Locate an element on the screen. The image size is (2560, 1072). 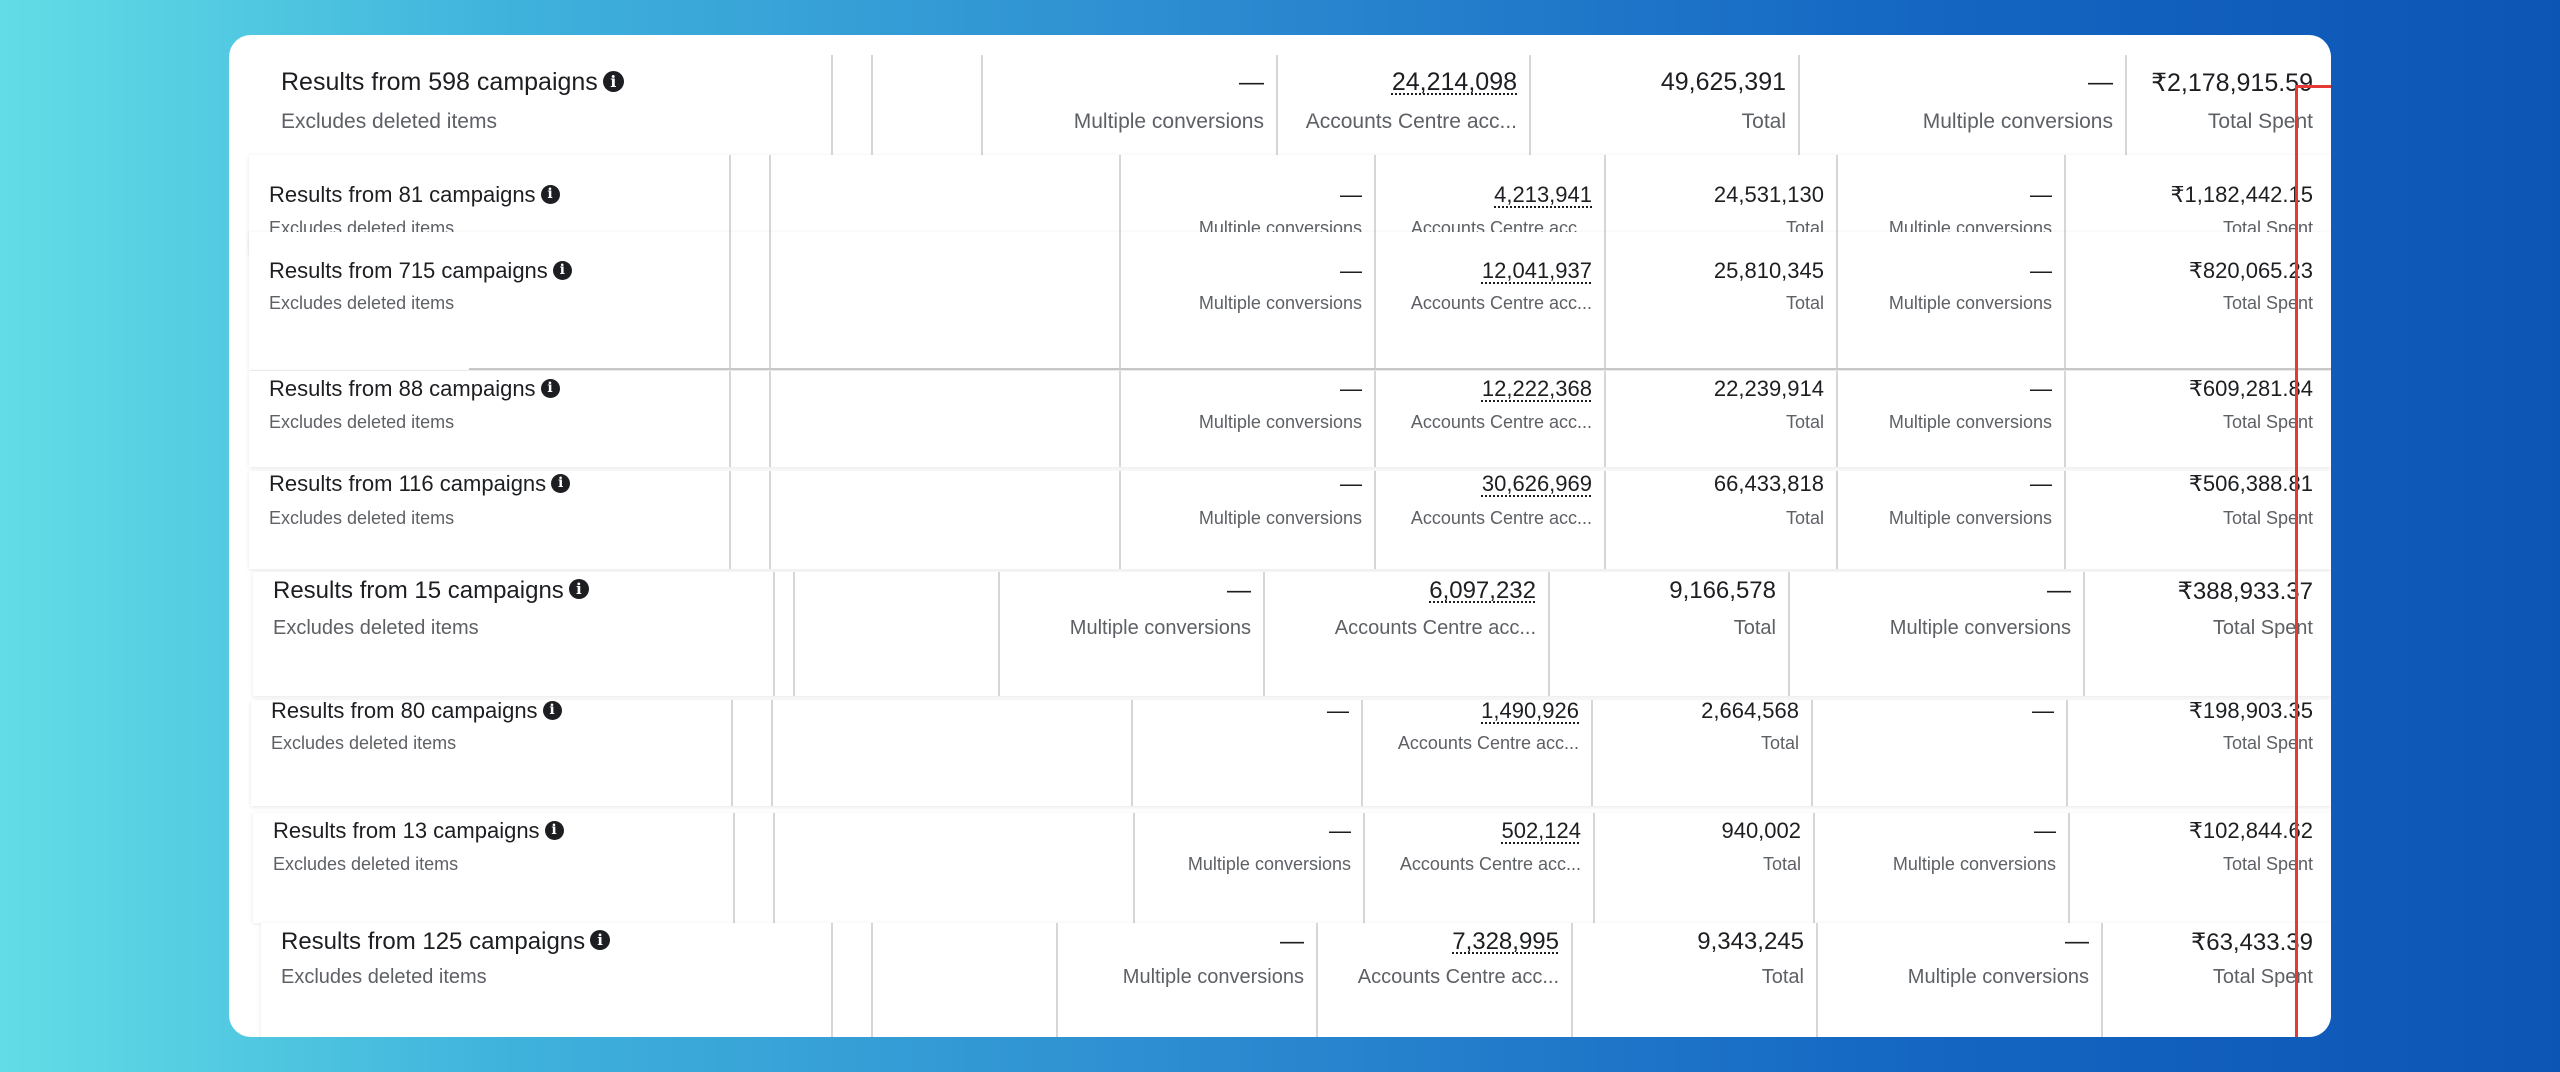
accounts-centre-value: 7,328,995 is located at coordinates (1505, 941).